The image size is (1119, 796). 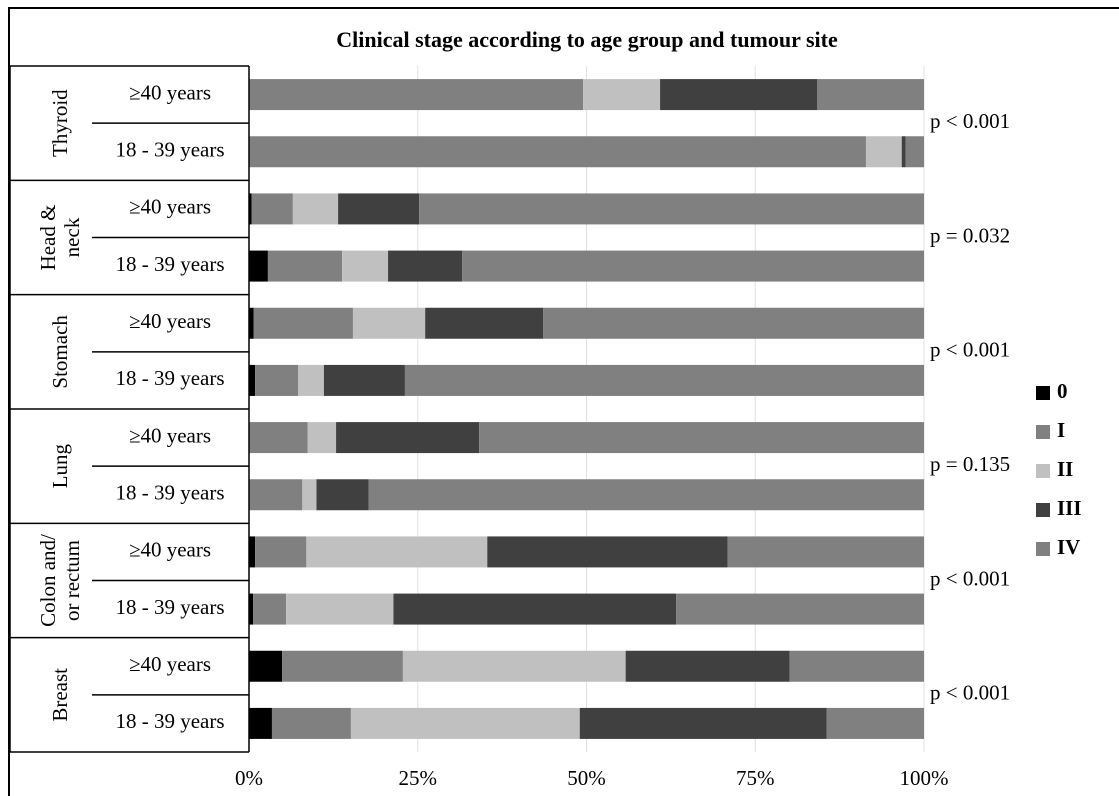 What do you see at coordinates (72, 237) in the screenshot?
I see `group-label: neck` at bounding box center [72, 237].